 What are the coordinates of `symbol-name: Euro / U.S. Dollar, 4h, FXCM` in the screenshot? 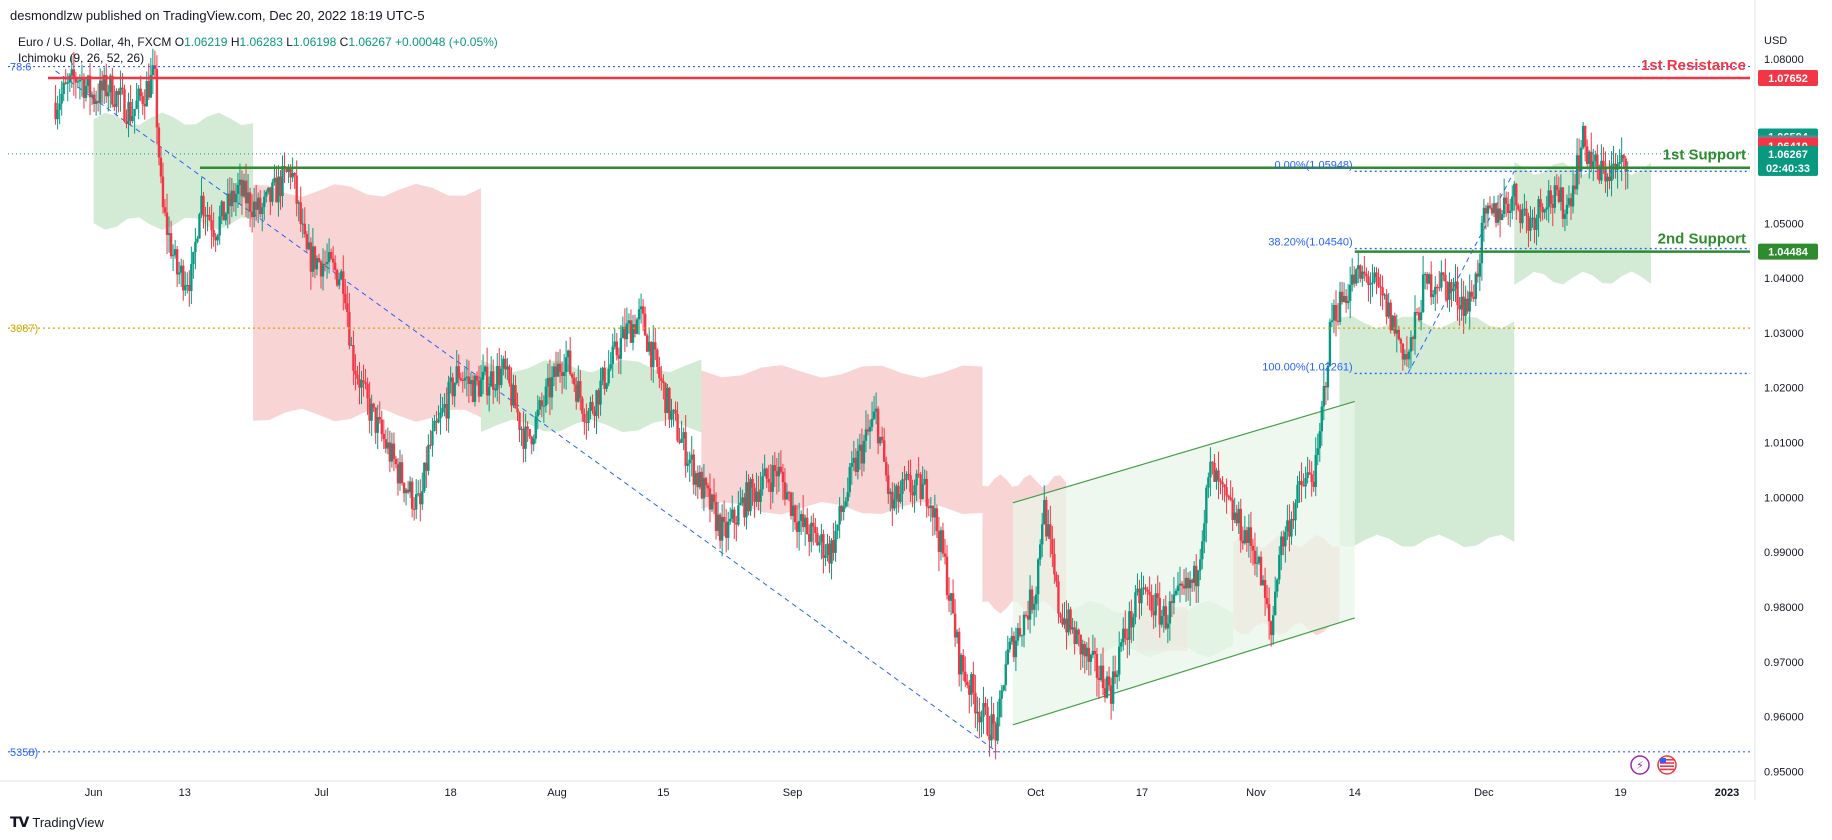 It's located at (95, 42).